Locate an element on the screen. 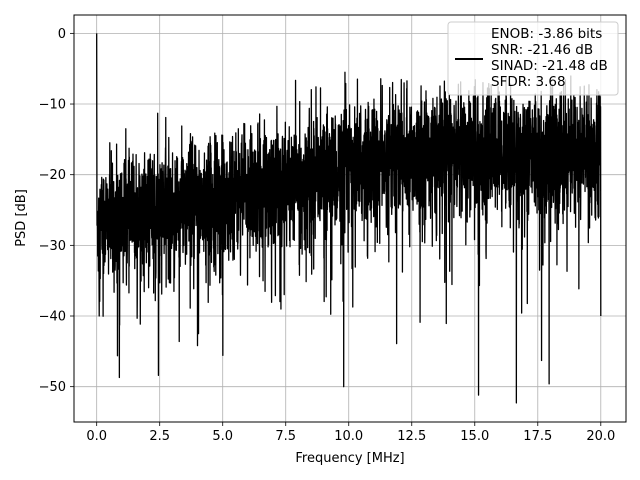 The width and height of the screenshot is (640, 480). y-tick-label: −10 is located at coordinates (52, 105).